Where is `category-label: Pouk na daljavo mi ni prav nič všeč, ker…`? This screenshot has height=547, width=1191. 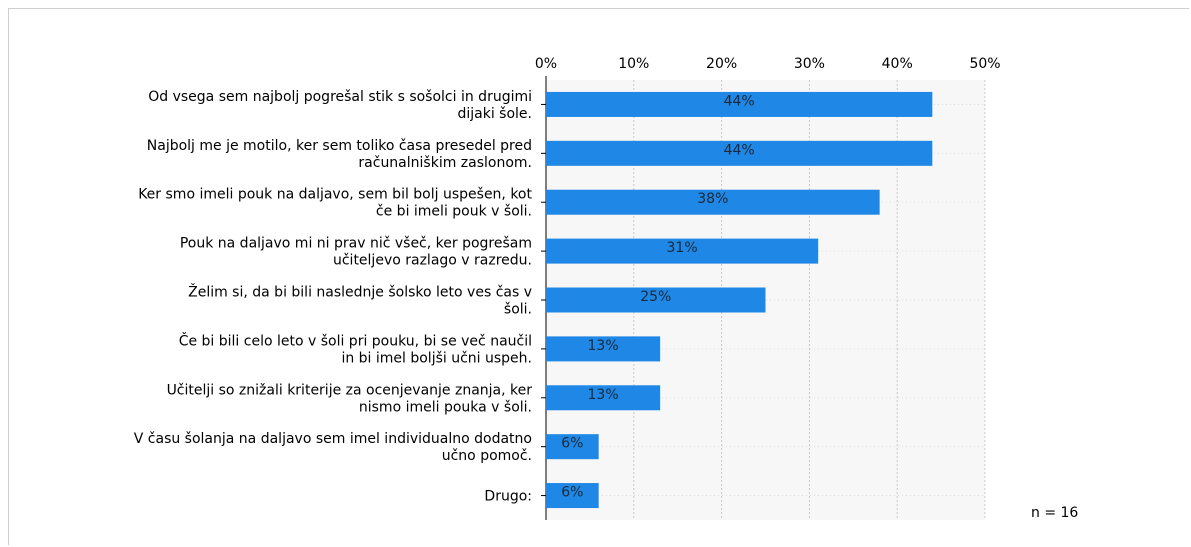
category-label: Pouk na daljavo mi ni prav nič všeč, ker… is located at coordinates (356, 244).